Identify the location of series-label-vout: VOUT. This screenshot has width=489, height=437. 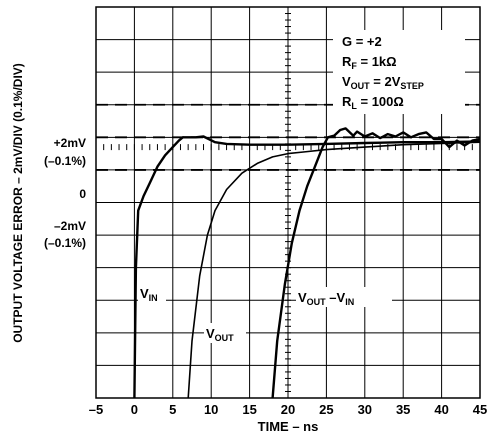
(220, 334).